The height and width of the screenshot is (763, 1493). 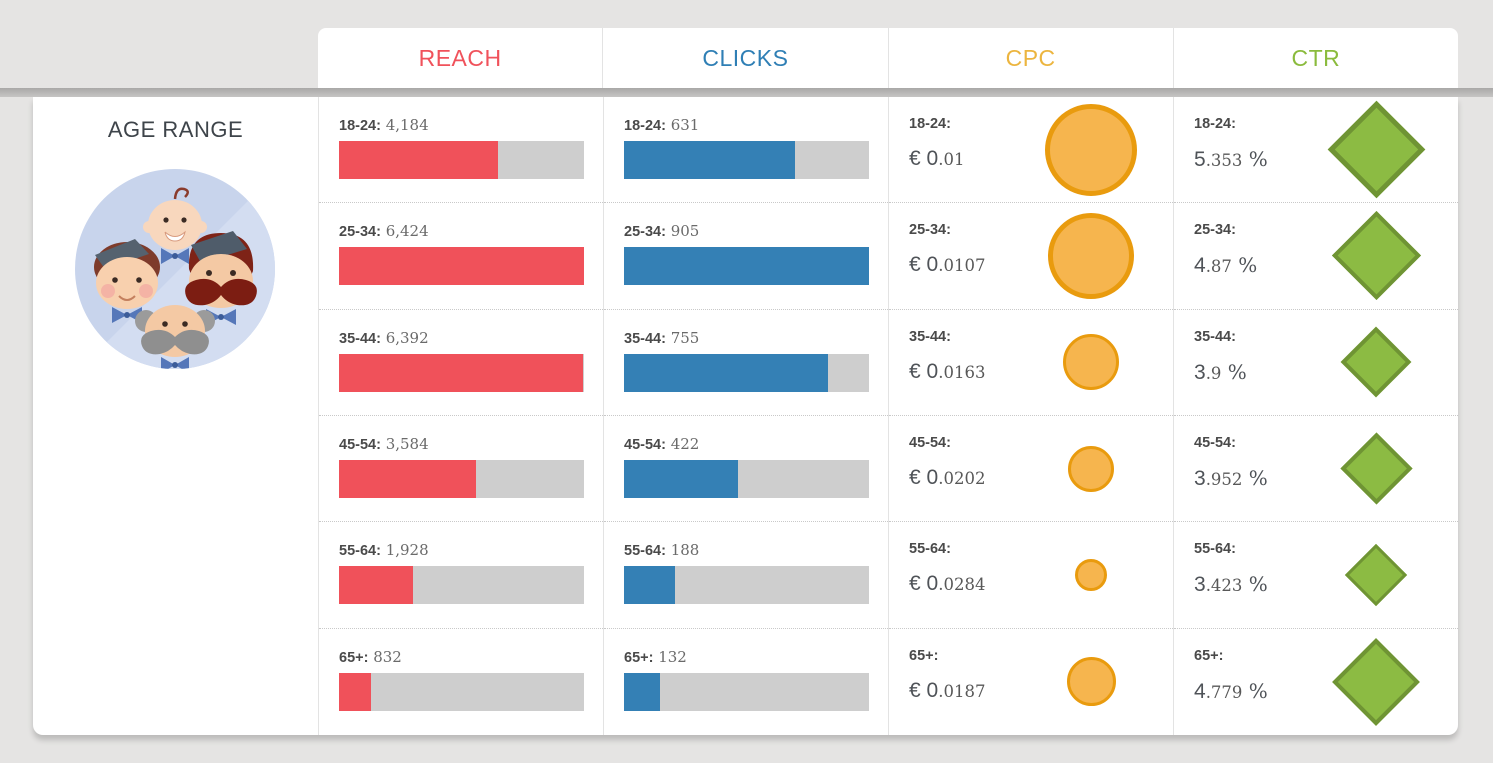 I want to click on cpc-value: € 0.0187, so click(x=947, y=691).